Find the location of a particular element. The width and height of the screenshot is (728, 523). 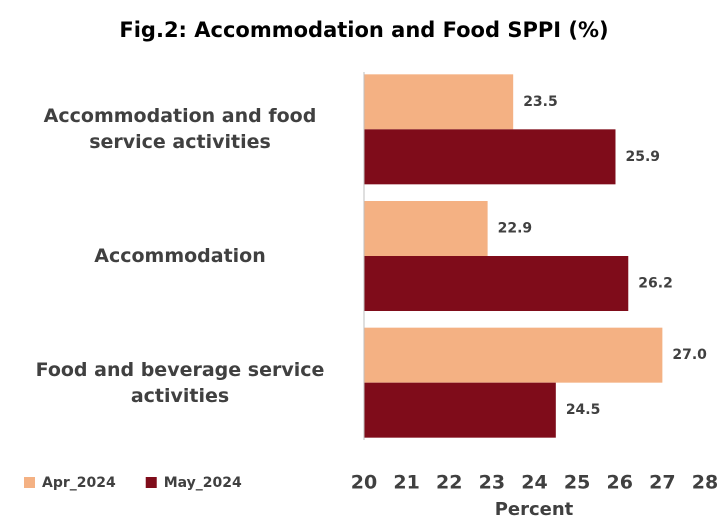

data-label: 23.5 is located at coordinates (540, 102).